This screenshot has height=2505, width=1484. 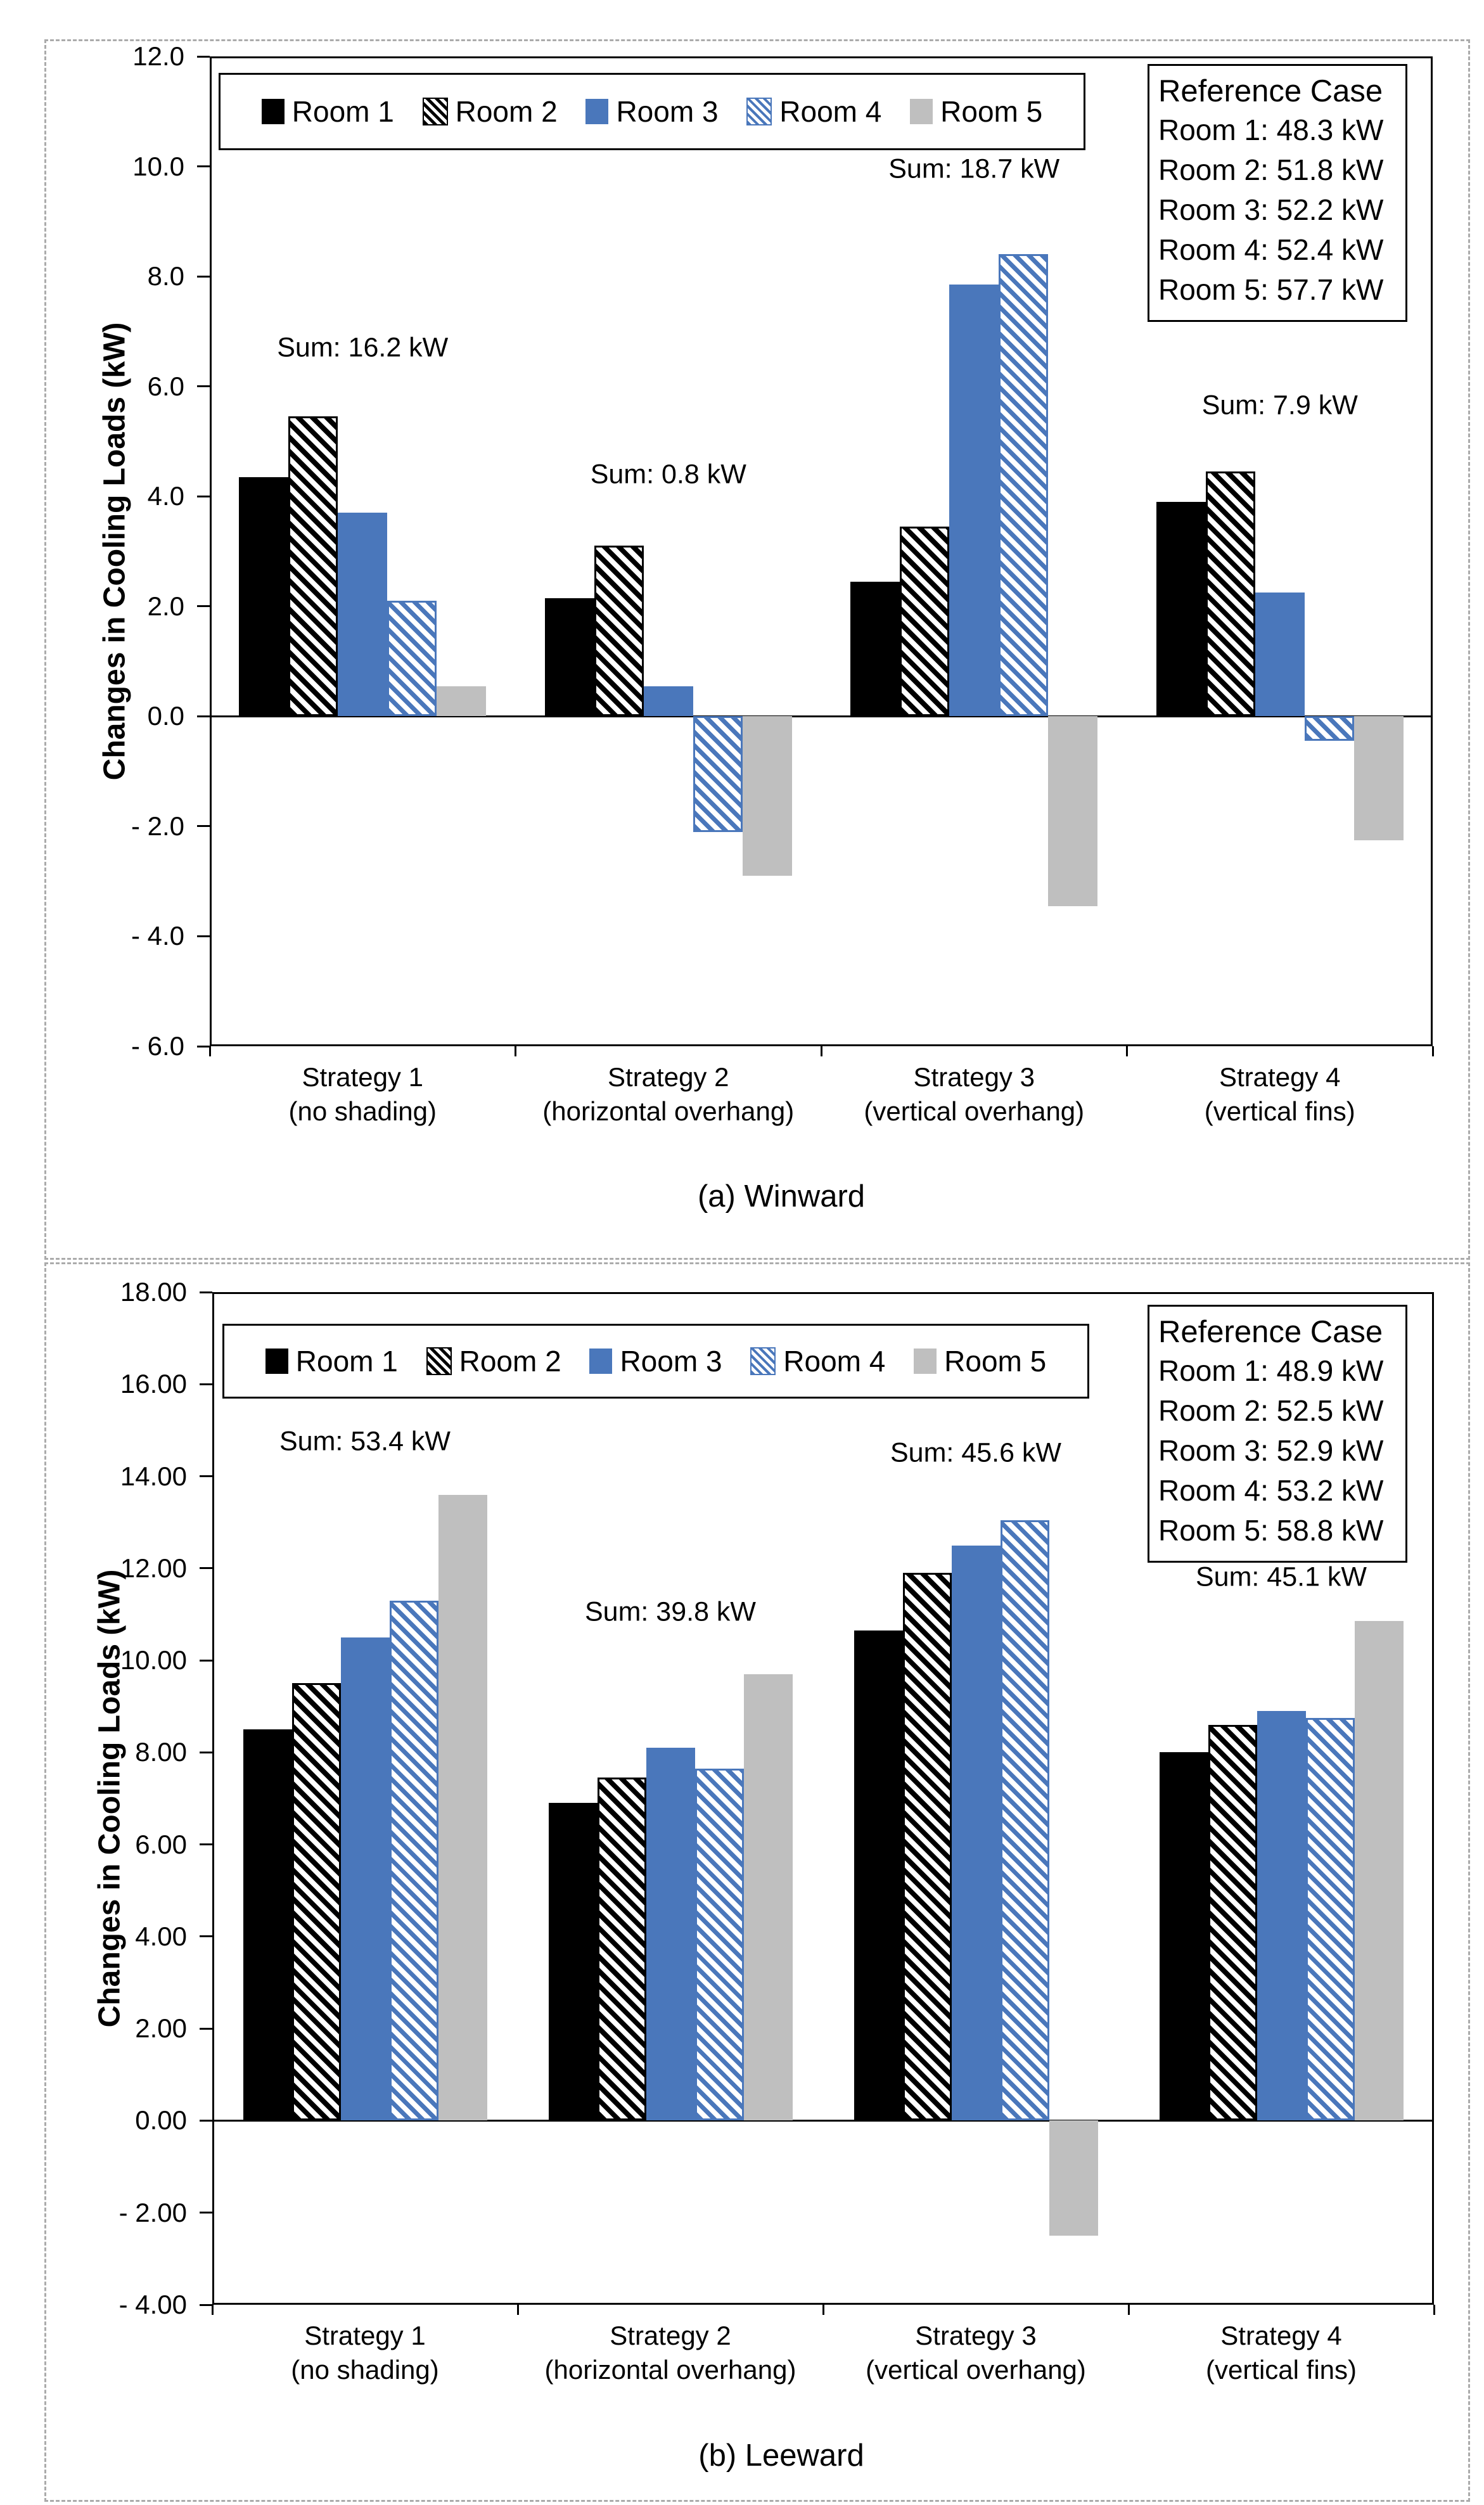 I want to click on legend-label: Room 1, so click(x=346, y=1361).